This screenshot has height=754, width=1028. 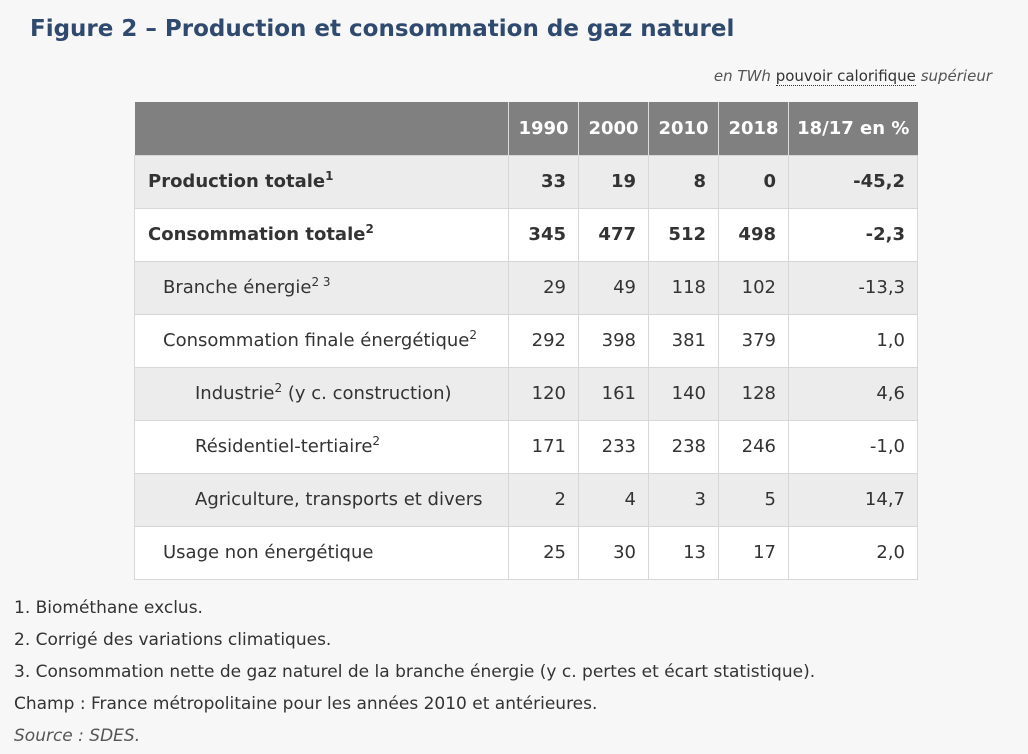 I want to click on cell-value: 2,0, so click(x=853, y=552).